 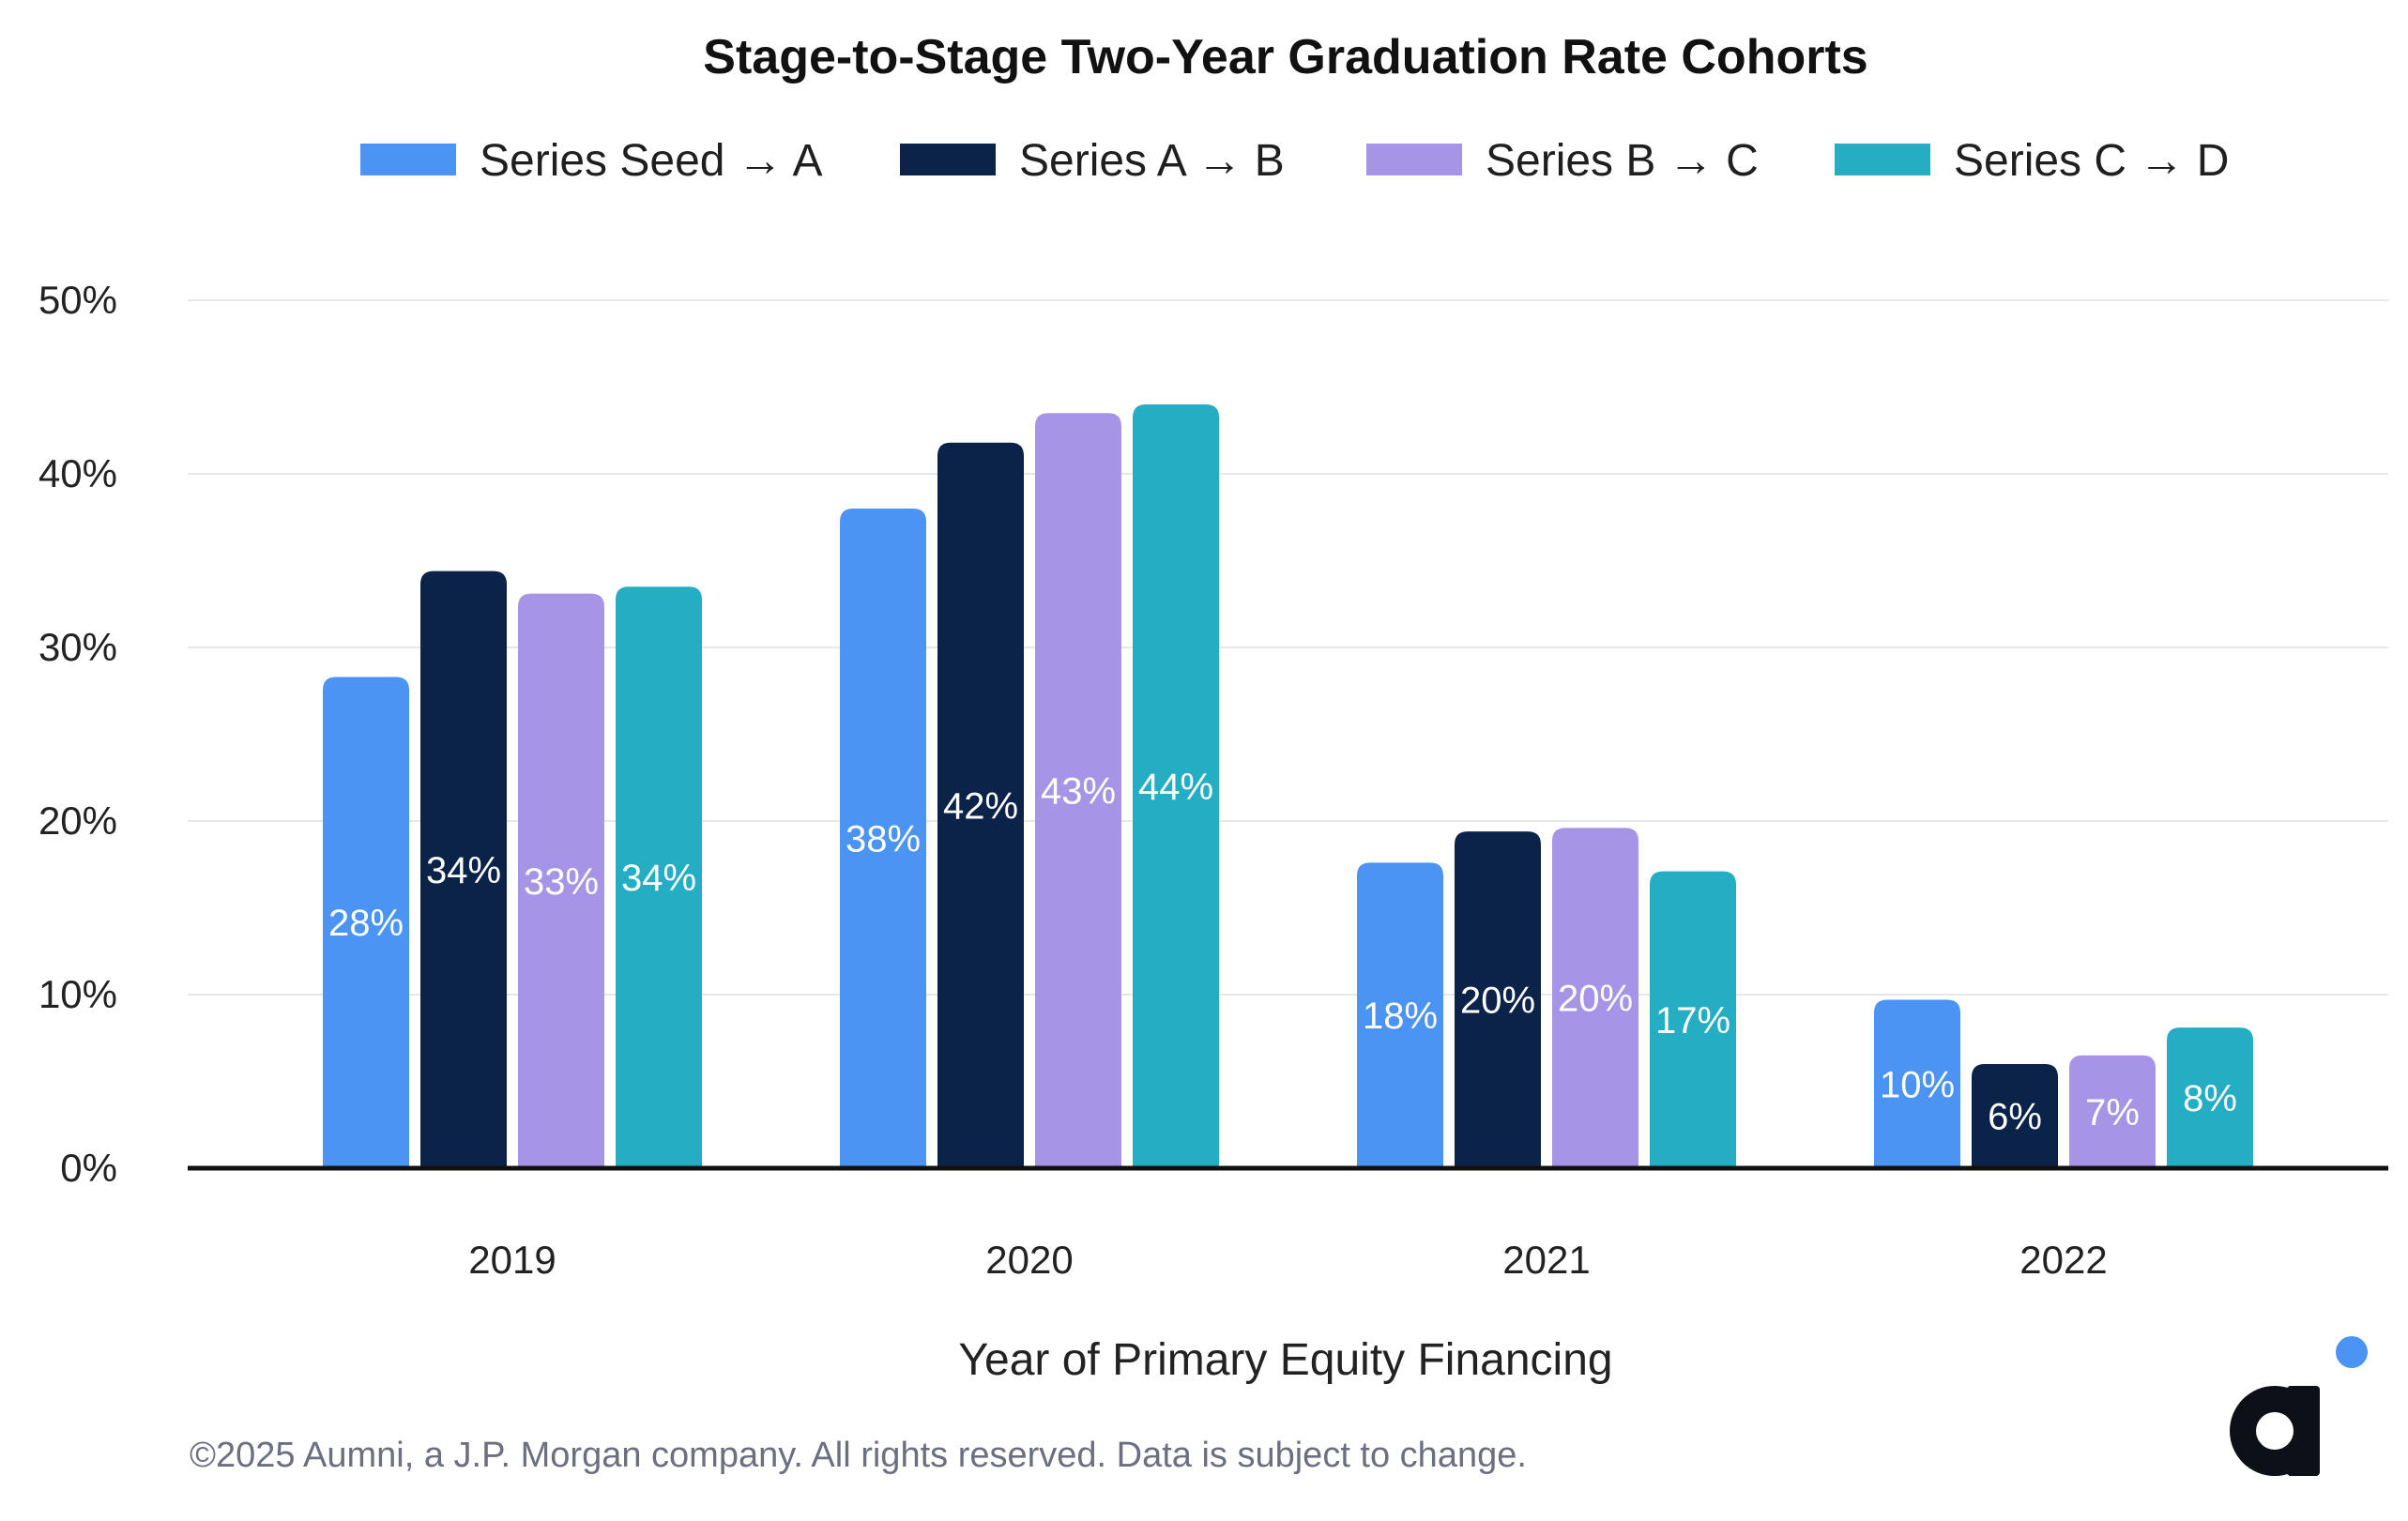 I want to click on x-tick-label: 2021, so click(x=1546, y=1260).